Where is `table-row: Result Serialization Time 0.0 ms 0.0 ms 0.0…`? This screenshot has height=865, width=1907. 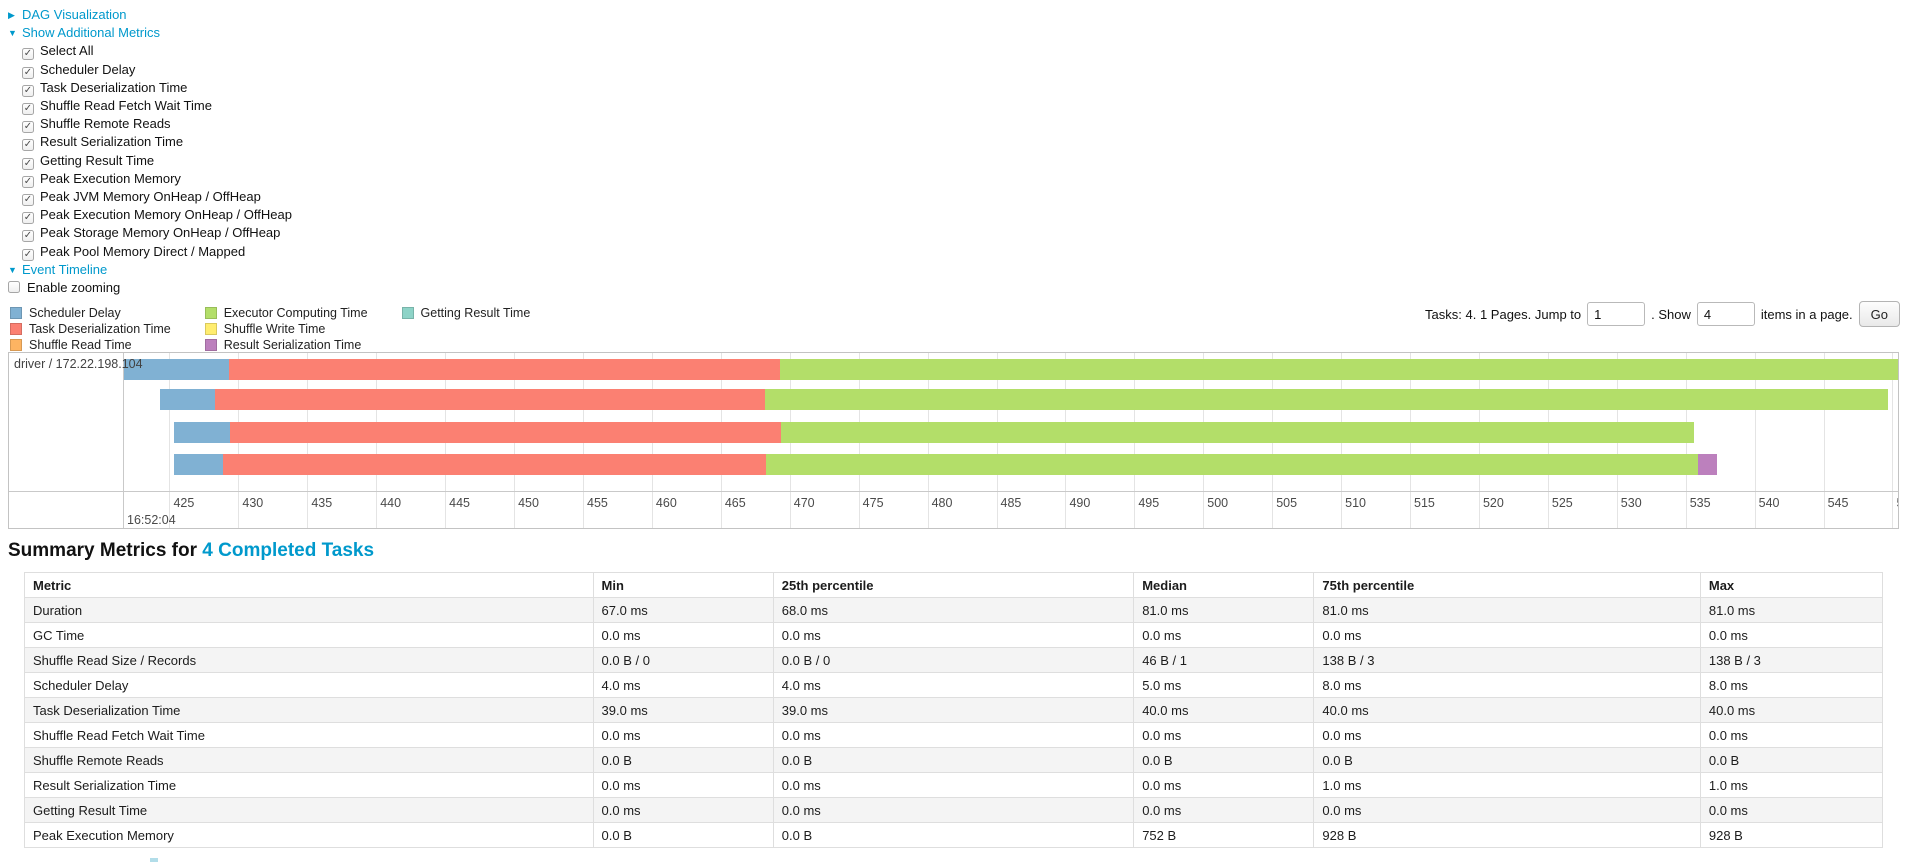 table-row: Result Serialization Time 0.0 ms 0.0 ms 0.0… is located at coordinates (954, 785).